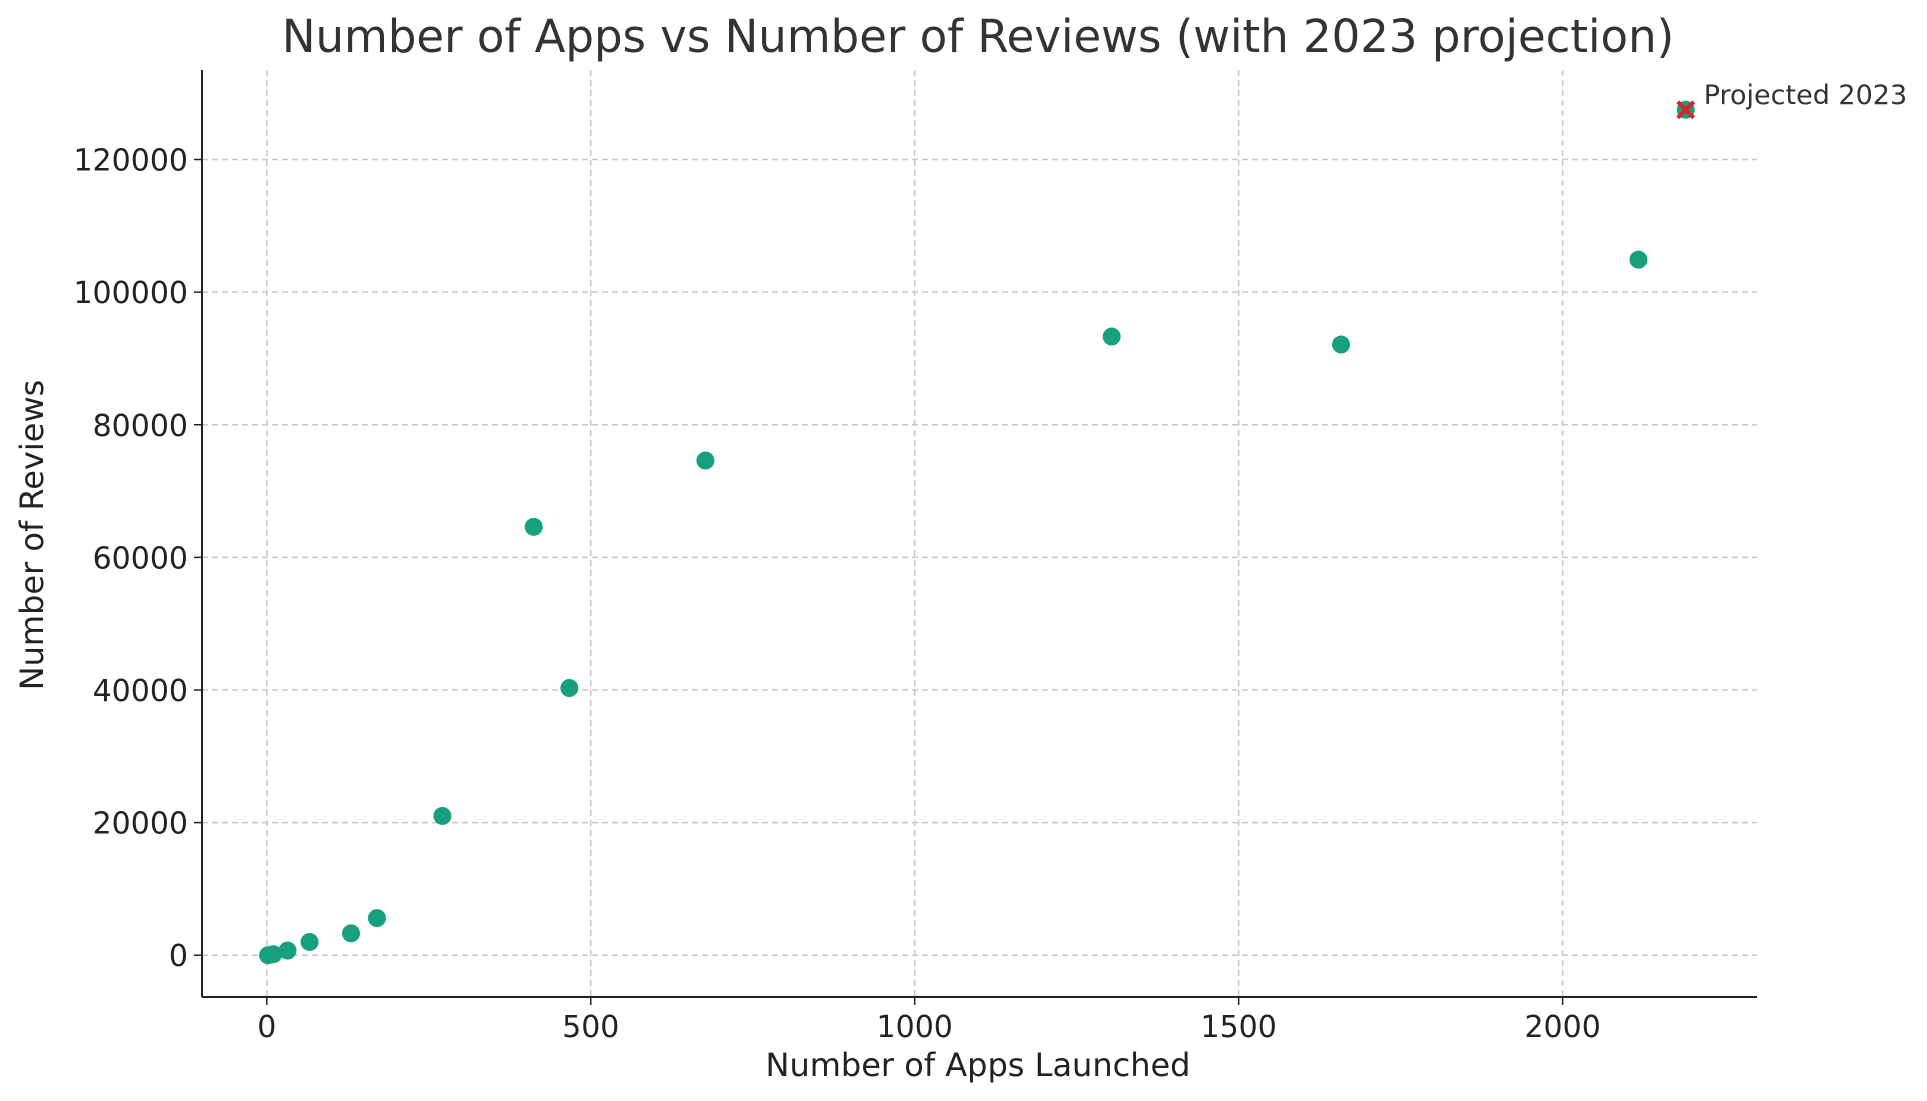 The image size is (1927, 1101). What do you see at coordinates (590, 1027) in the screenshot?
I see `x-tick-label: 500` at bounding box center [590, 1027].